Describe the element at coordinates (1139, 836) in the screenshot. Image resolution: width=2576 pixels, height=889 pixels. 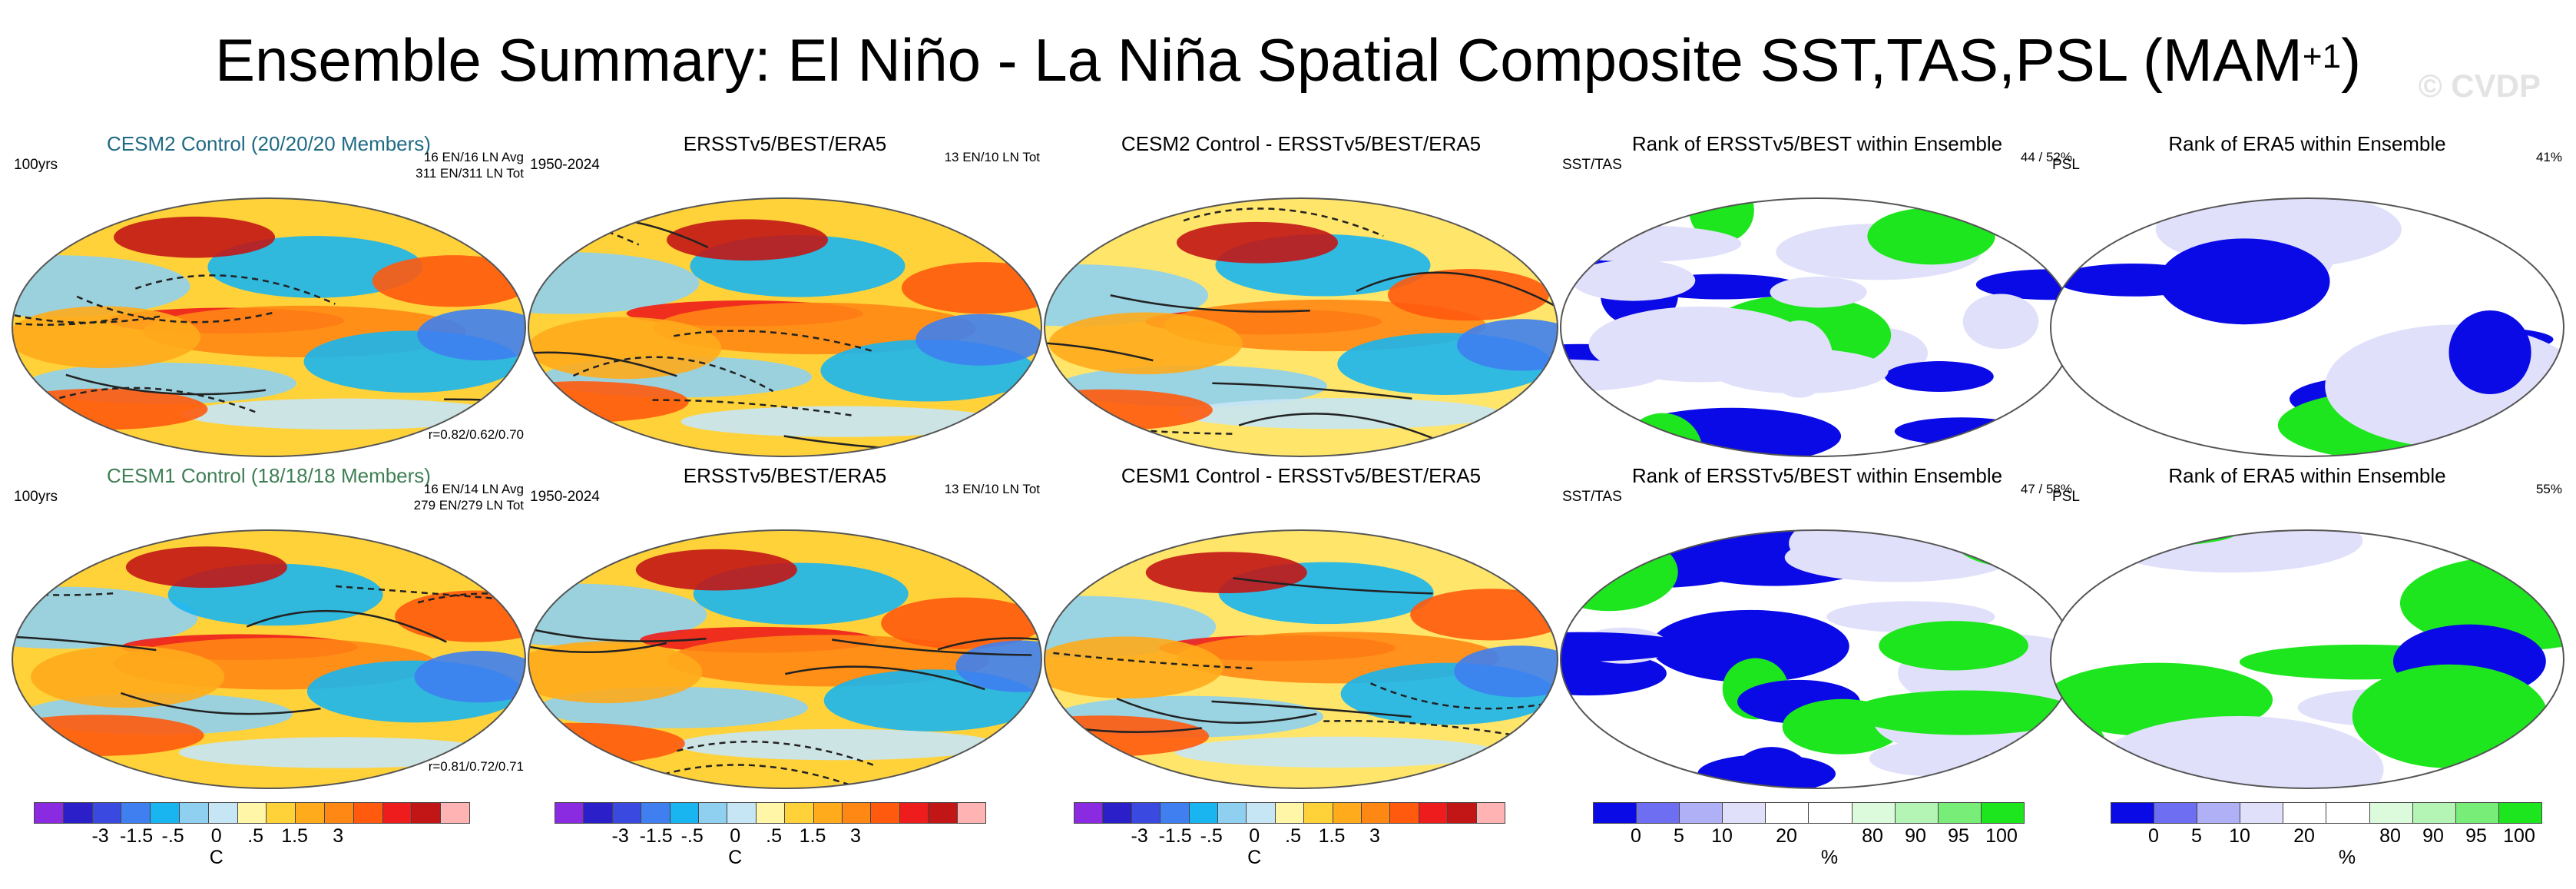
I see `colorbar-tick-label: -3` at that location.